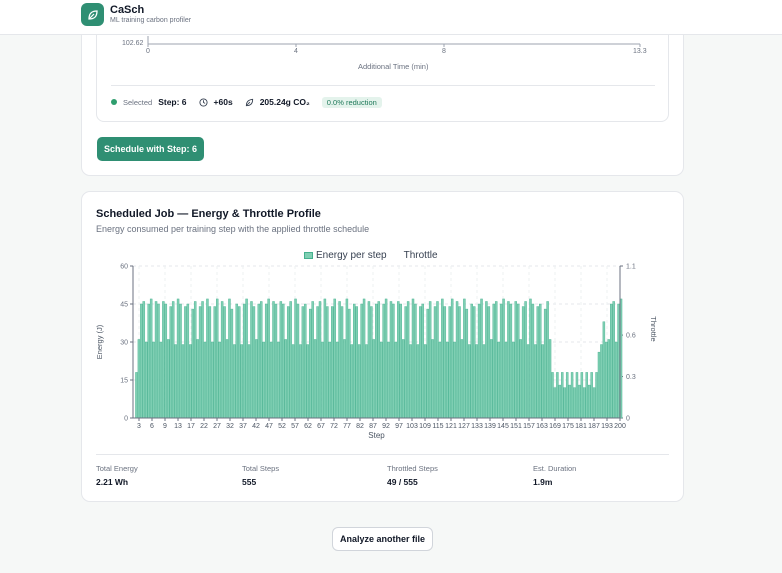  Describe the element at coordinates (631, 377) in the screenshot. I see `y2-tick-label: 0.3` at that location.